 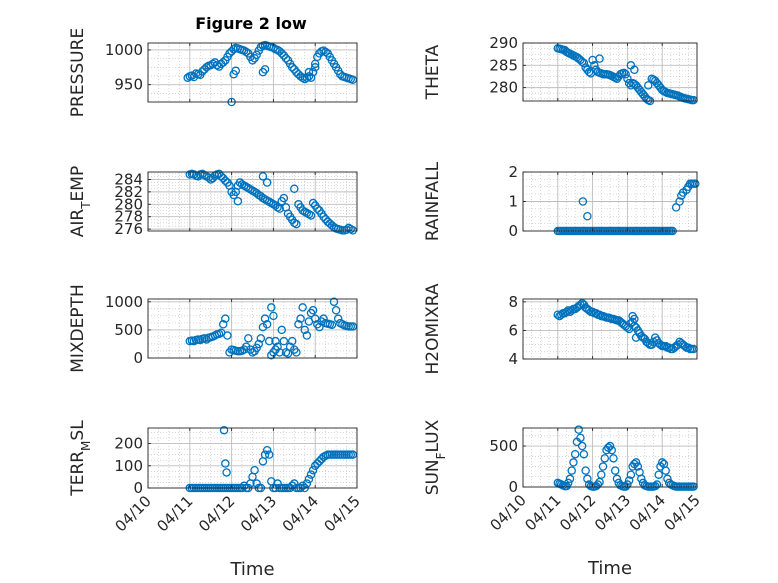 What do you see at coordinates (78, 328) in the screenshot?
I see `y-axis-label: MIXDEPTH` at bounding box center [78, 328].